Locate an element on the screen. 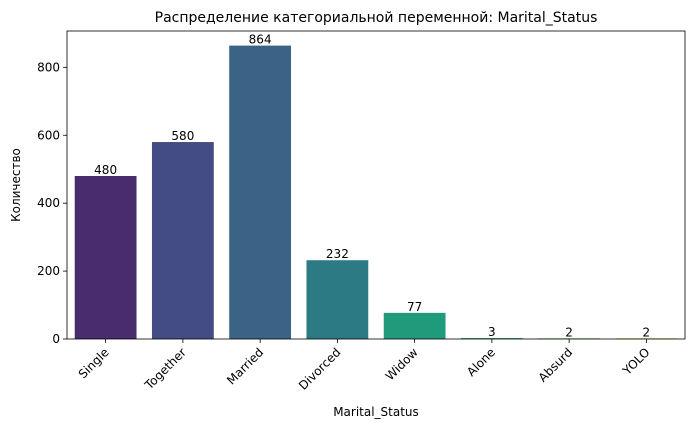 The image size is (695, 435). x-tick-label: Alone is located at coordinates (481, 362).